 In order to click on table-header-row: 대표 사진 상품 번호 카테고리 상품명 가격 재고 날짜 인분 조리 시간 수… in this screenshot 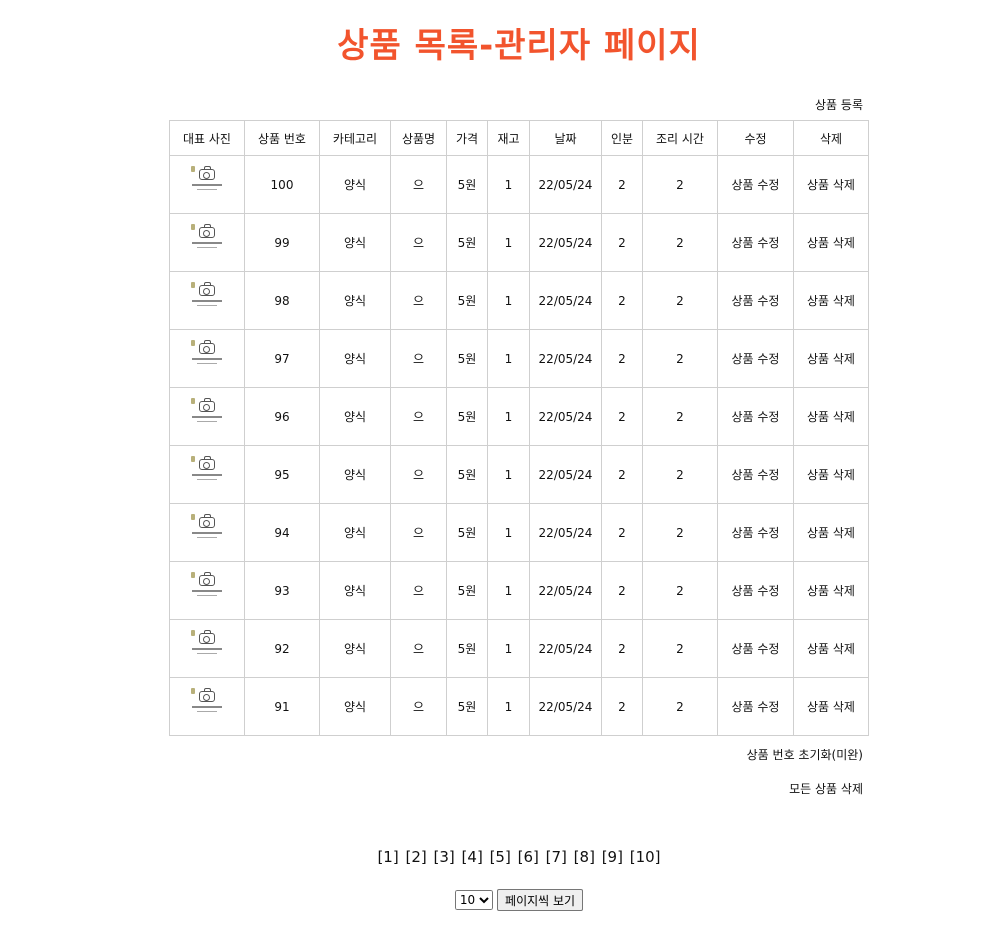, I will do `click(519, 138)`.